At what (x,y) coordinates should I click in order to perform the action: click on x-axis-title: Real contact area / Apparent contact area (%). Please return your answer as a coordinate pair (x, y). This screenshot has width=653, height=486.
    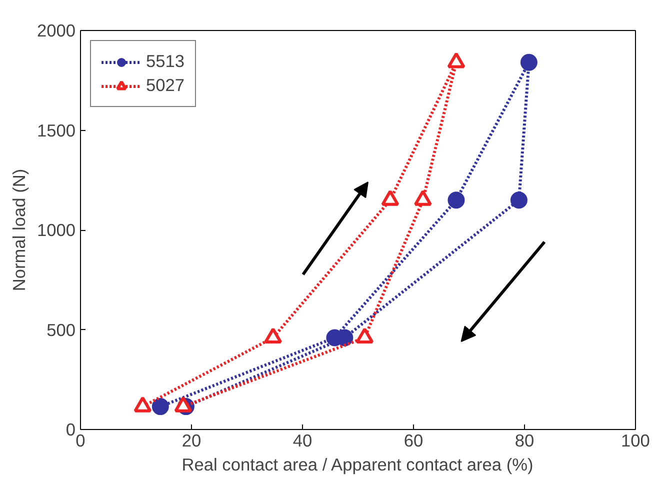
    Looking at the image, I should click on (358, 464).